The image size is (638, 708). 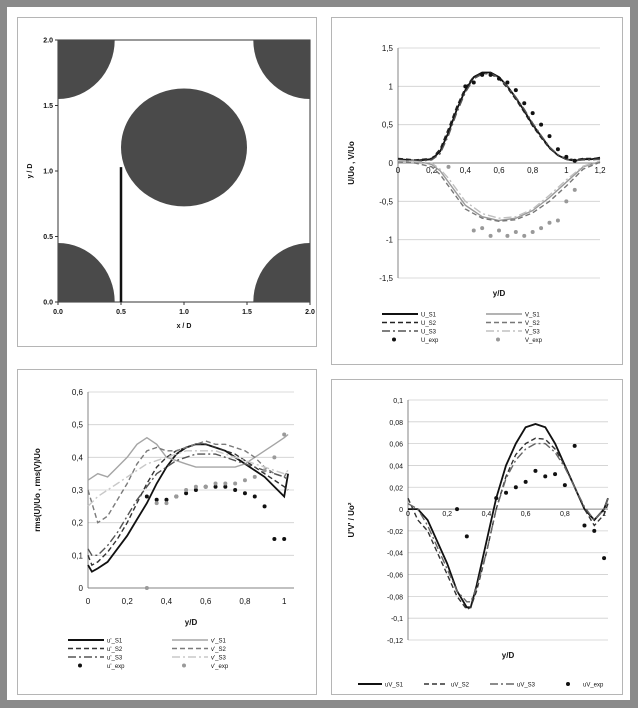 I want to click on ytick-label: 0,2, so click(x=78, y=523).